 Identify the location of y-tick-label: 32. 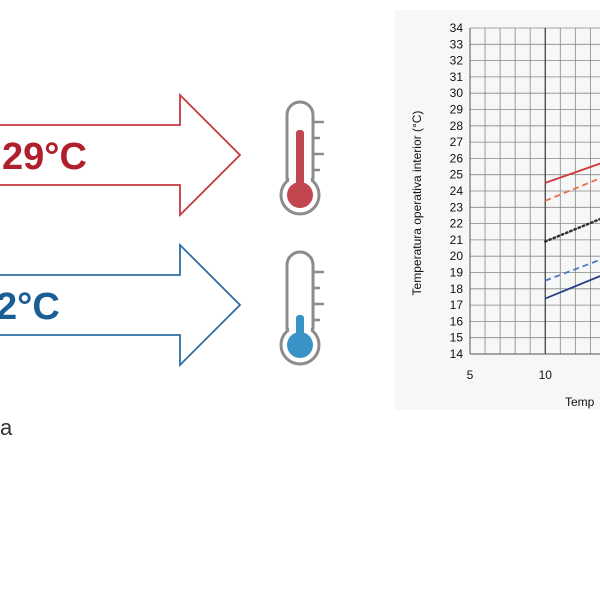
(457, 61).